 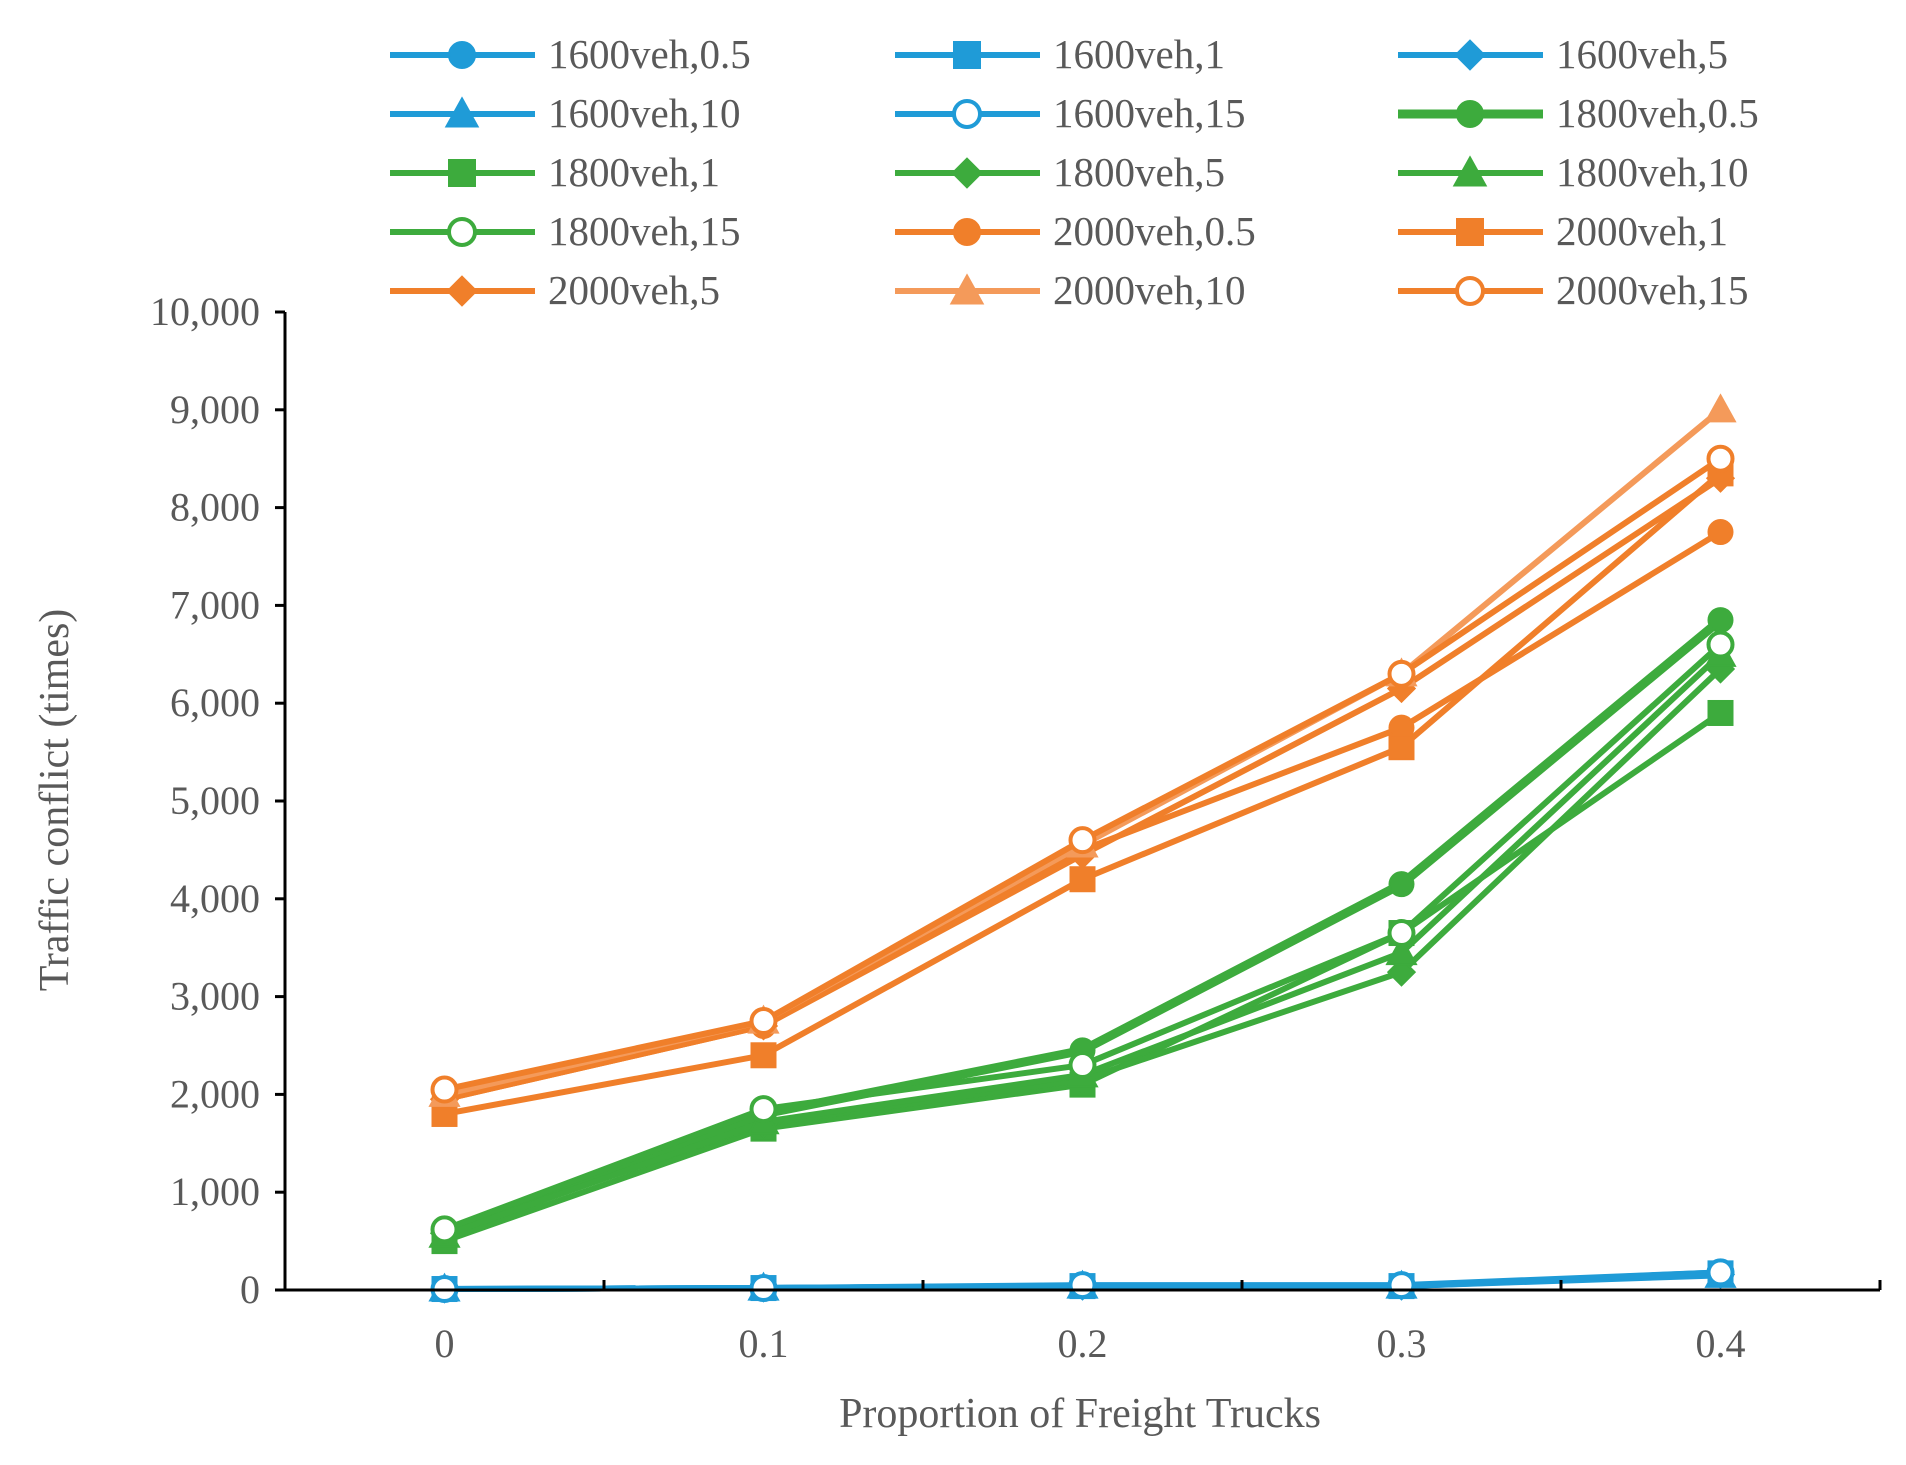 I want to click on y-tick-label: 8,000, so click(x=215, y=507).